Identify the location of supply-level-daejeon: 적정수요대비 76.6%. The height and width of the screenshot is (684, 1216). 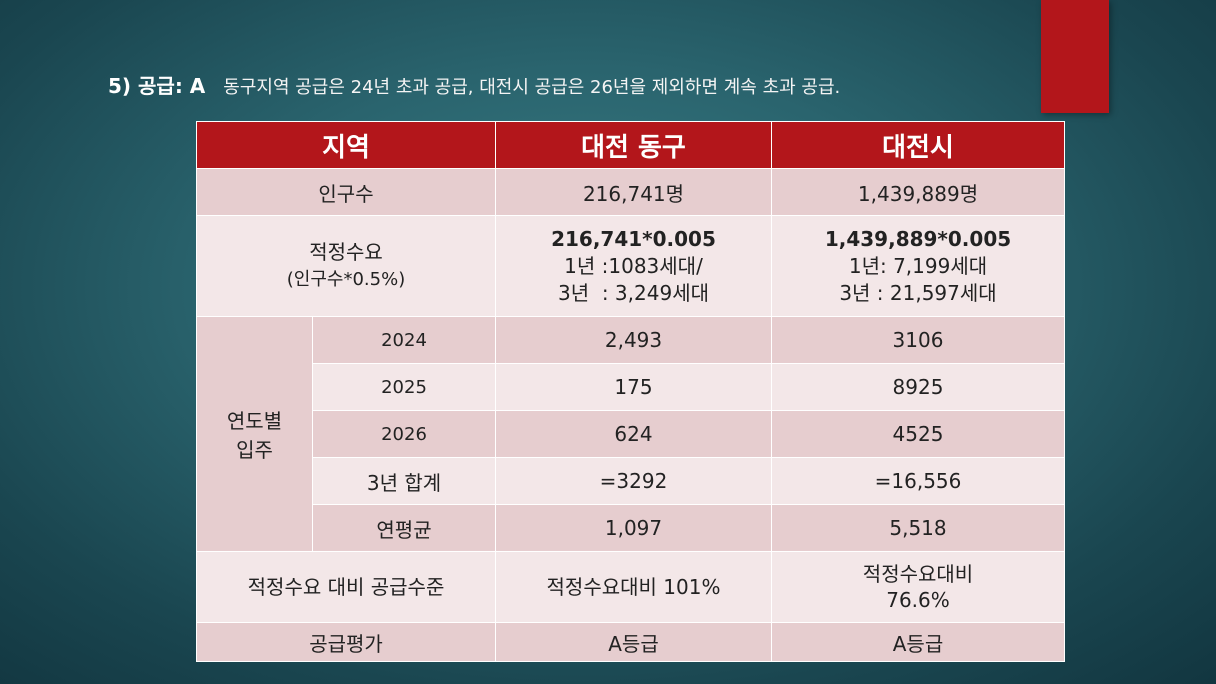
(918, 587).